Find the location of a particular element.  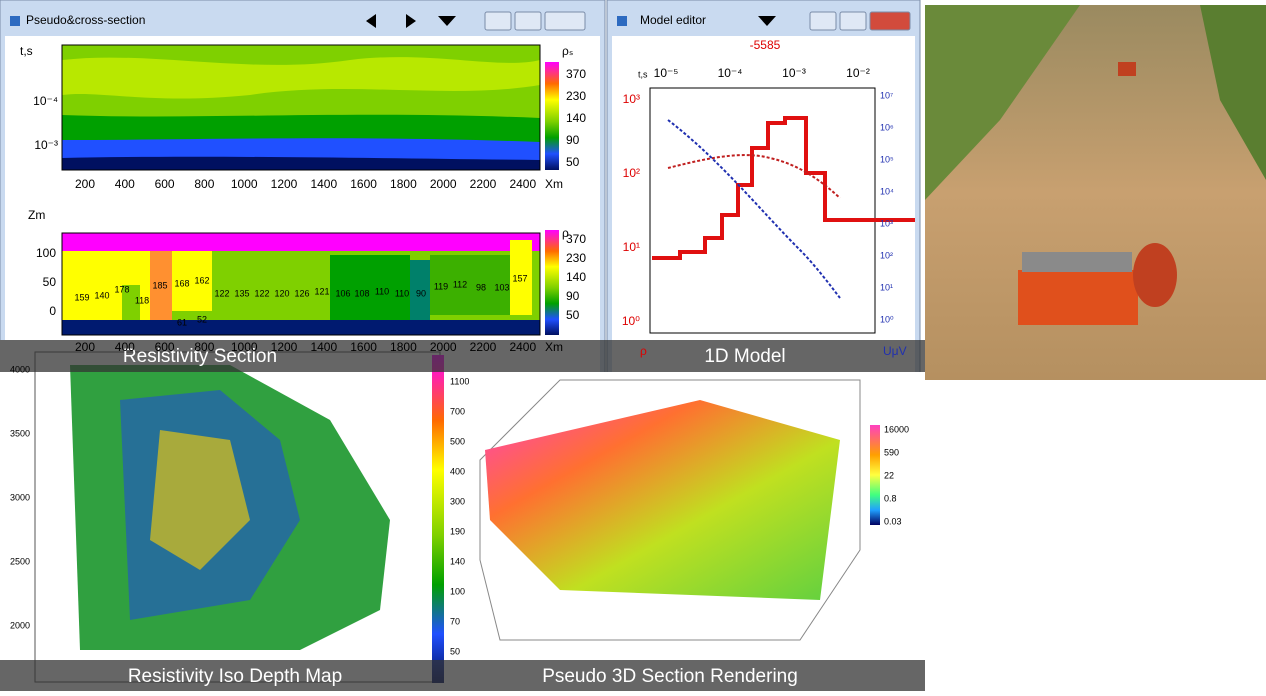

pseudo-section is located at coordinates (310, 107).